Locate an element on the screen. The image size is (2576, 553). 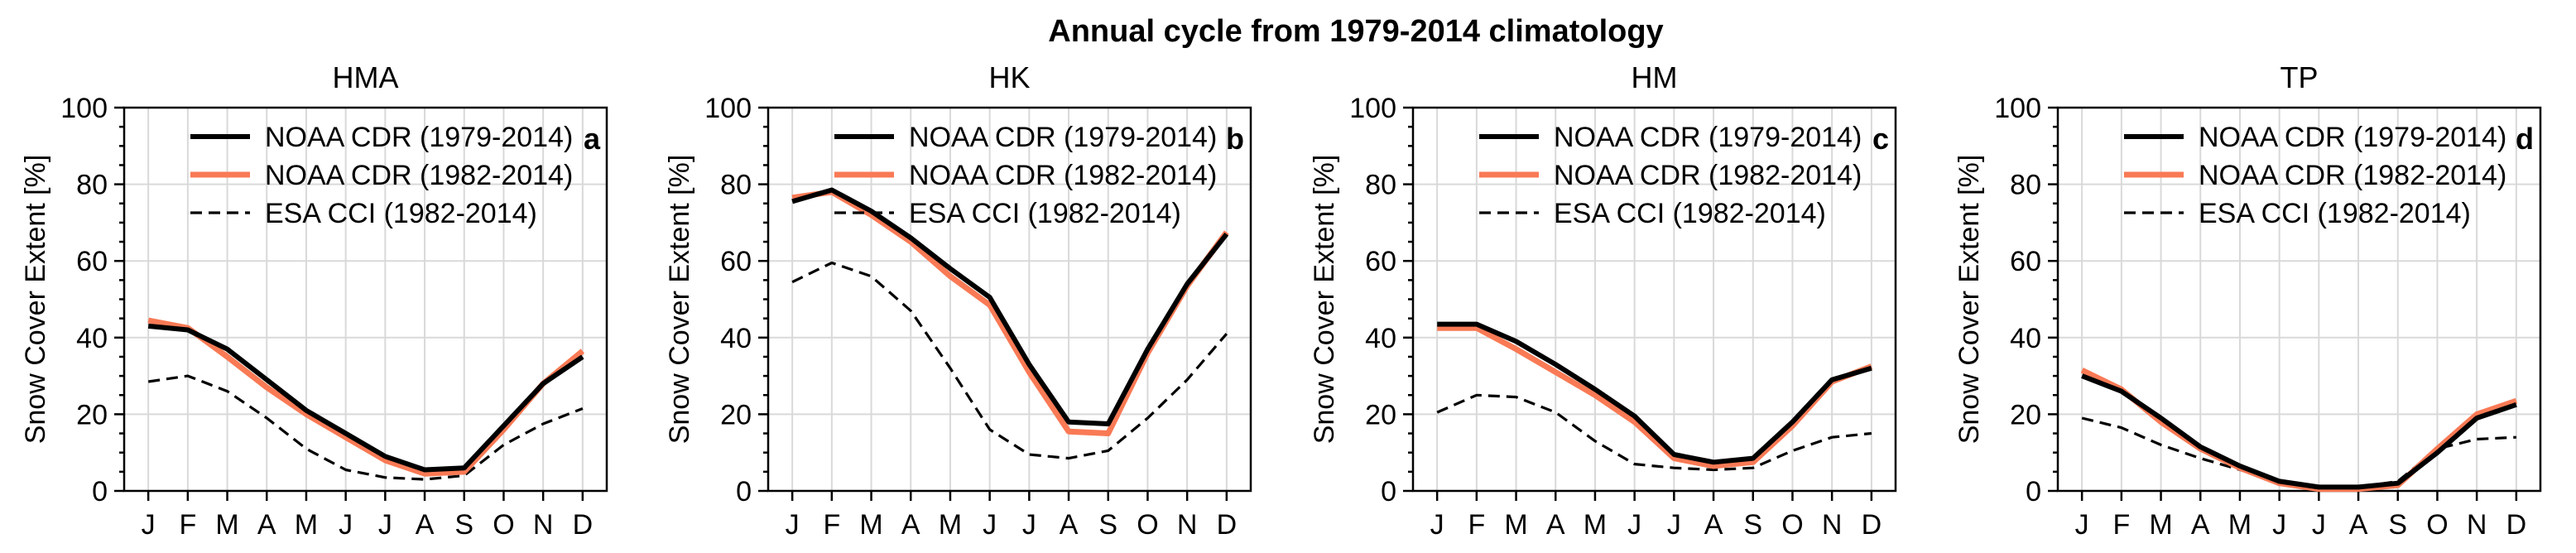
panel-tag: c is located at coordinates (1880, 139).